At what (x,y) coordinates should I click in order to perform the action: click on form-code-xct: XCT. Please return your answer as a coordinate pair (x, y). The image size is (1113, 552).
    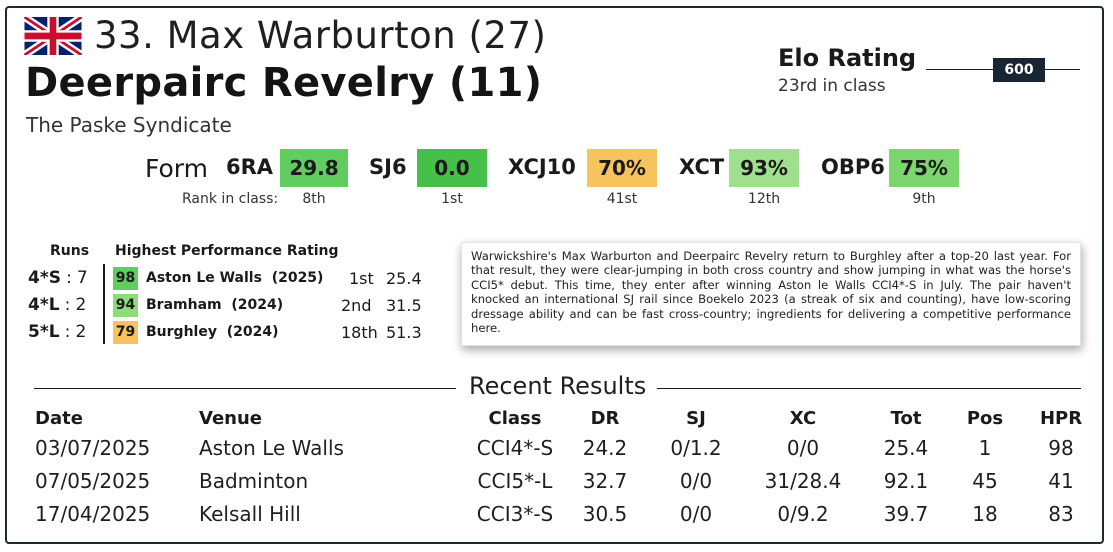
    Looking at the image, I should click on (702, 167).